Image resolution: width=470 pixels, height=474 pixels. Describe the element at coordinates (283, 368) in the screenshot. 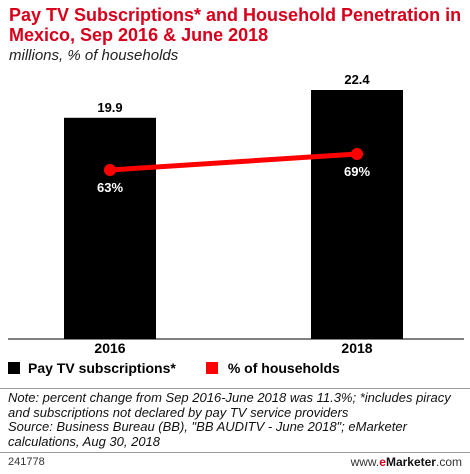

I see `legend-label-households: % of households` at that location.